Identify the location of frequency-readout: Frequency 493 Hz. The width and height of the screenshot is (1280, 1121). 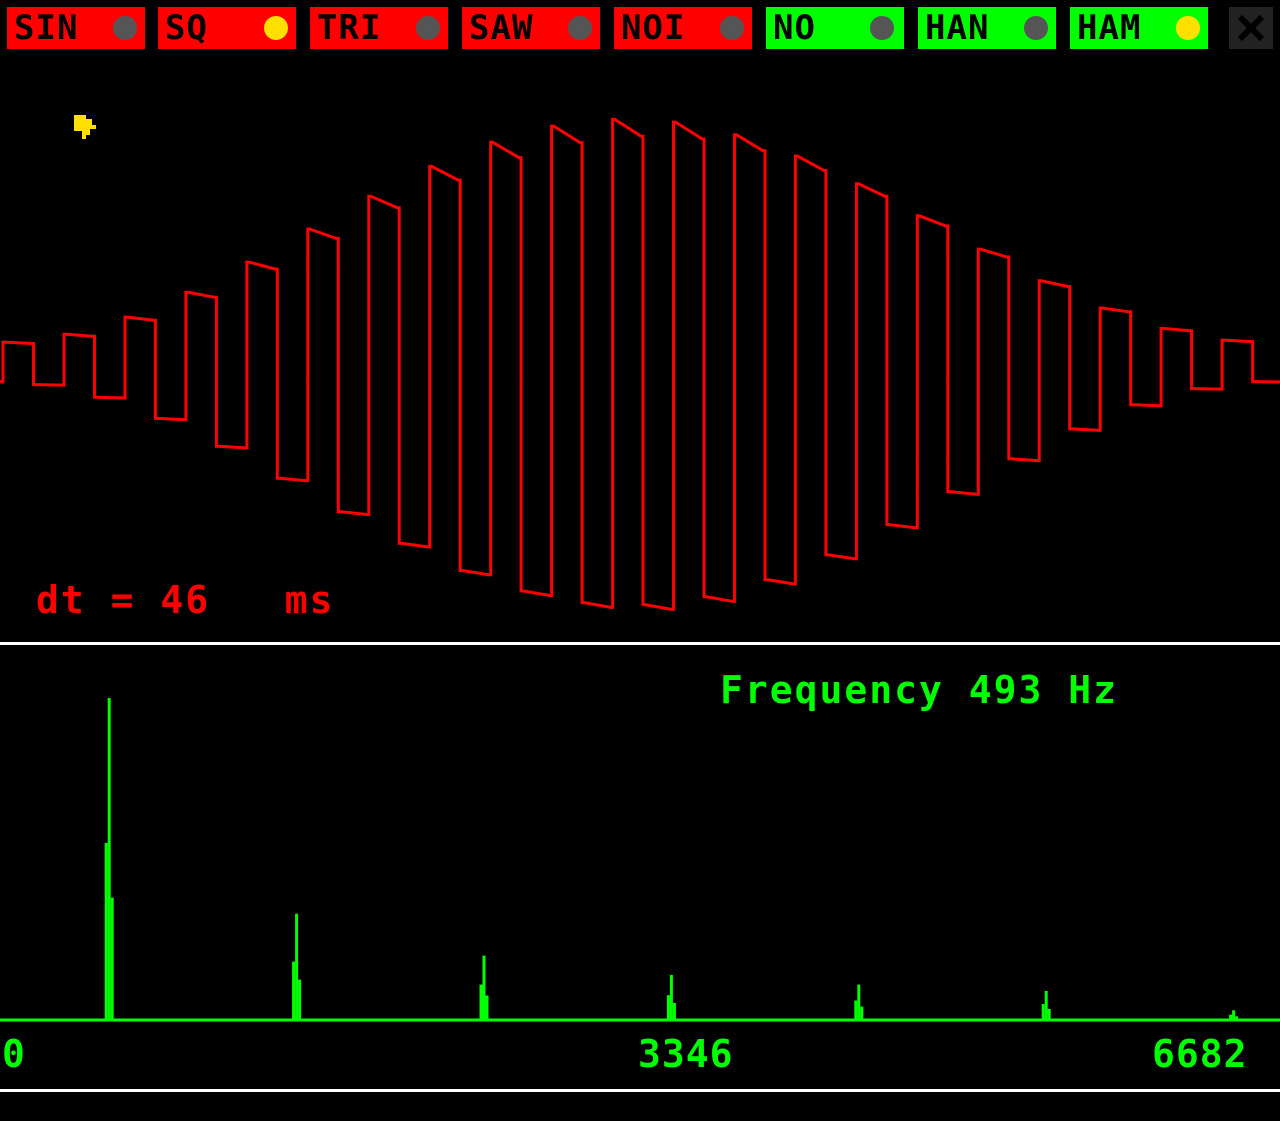
(919, 690).